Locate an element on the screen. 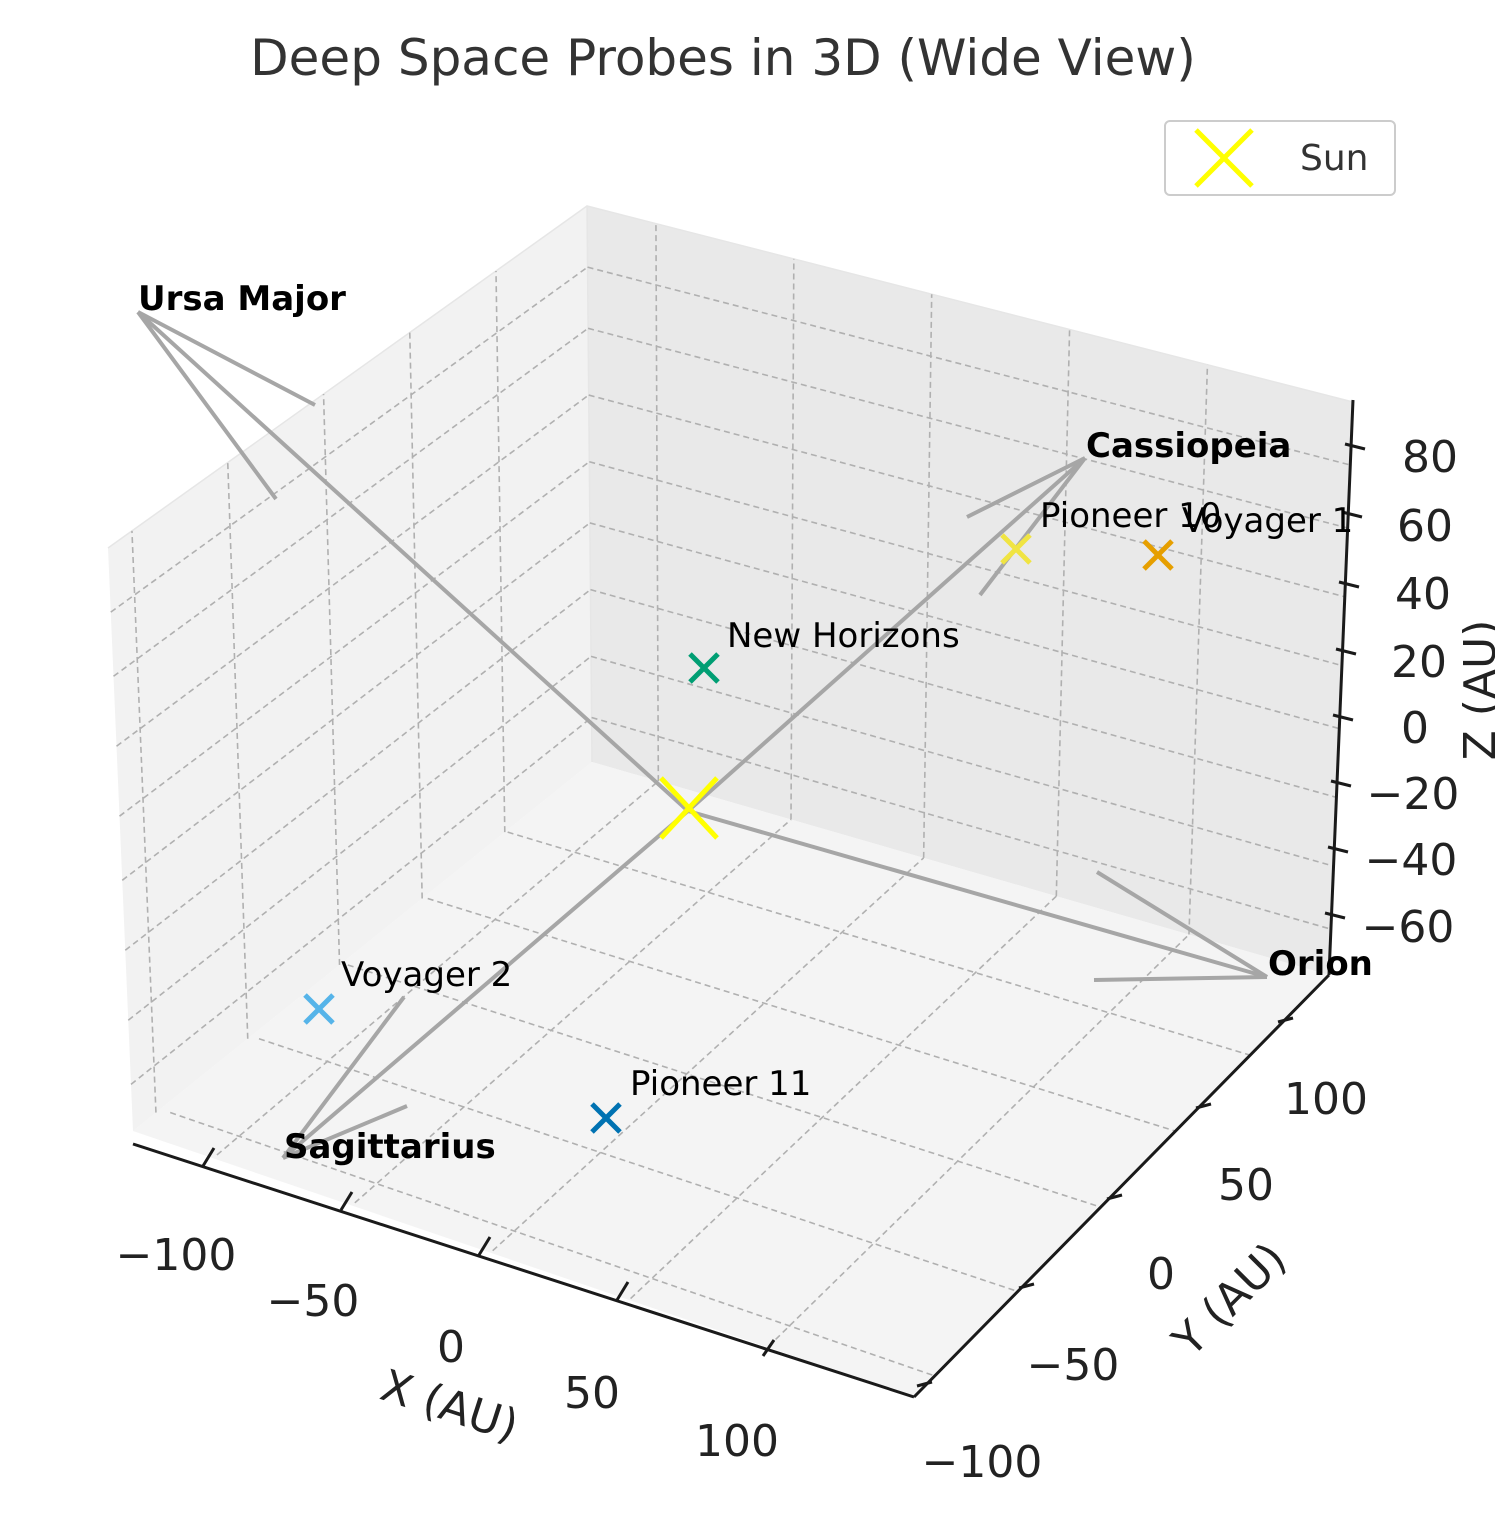 This screenshot has width=1495, height=1517. y-axis-line is located at coordinates (1121, 1186).